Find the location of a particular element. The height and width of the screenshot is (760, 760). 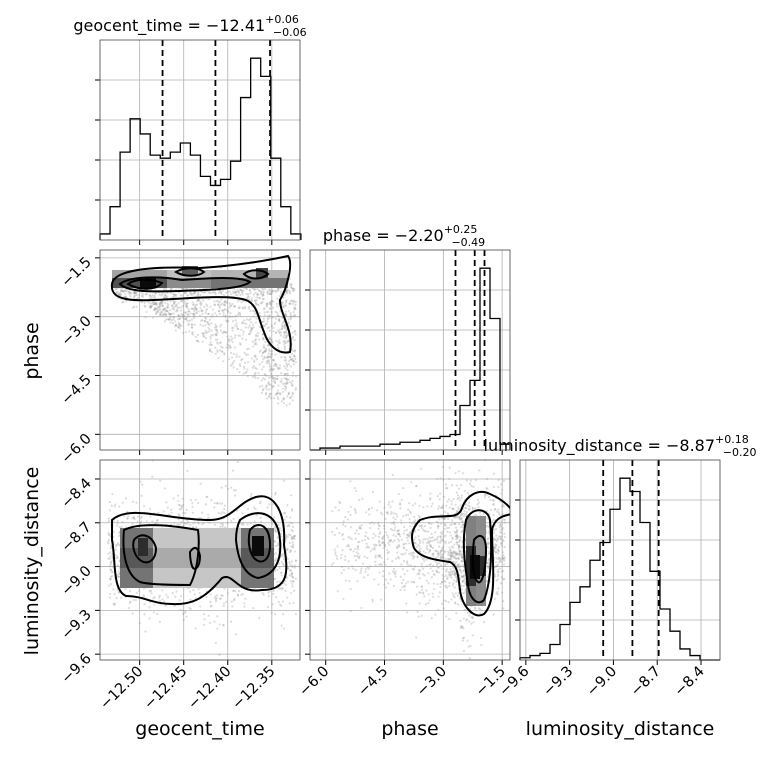

x-tick-label: −12.40 is located at coordinates (209, 688).